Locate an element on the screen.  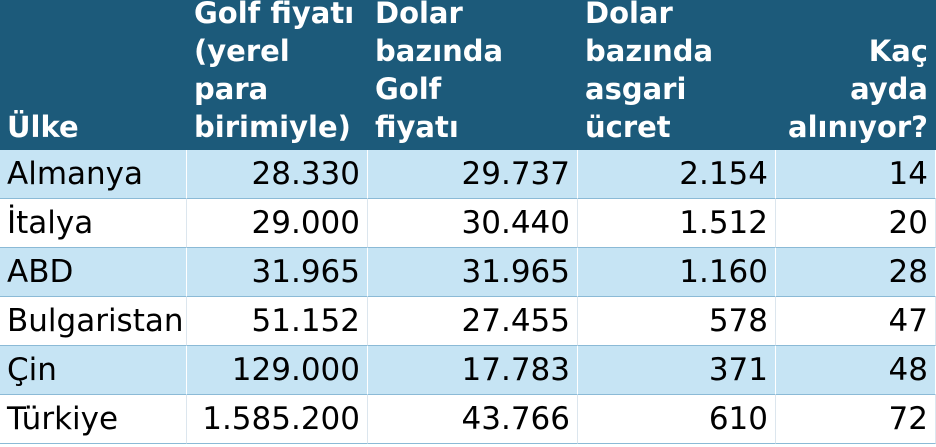
cell-golf-price-usd: 43.766 is located at coordinates (473, 419).